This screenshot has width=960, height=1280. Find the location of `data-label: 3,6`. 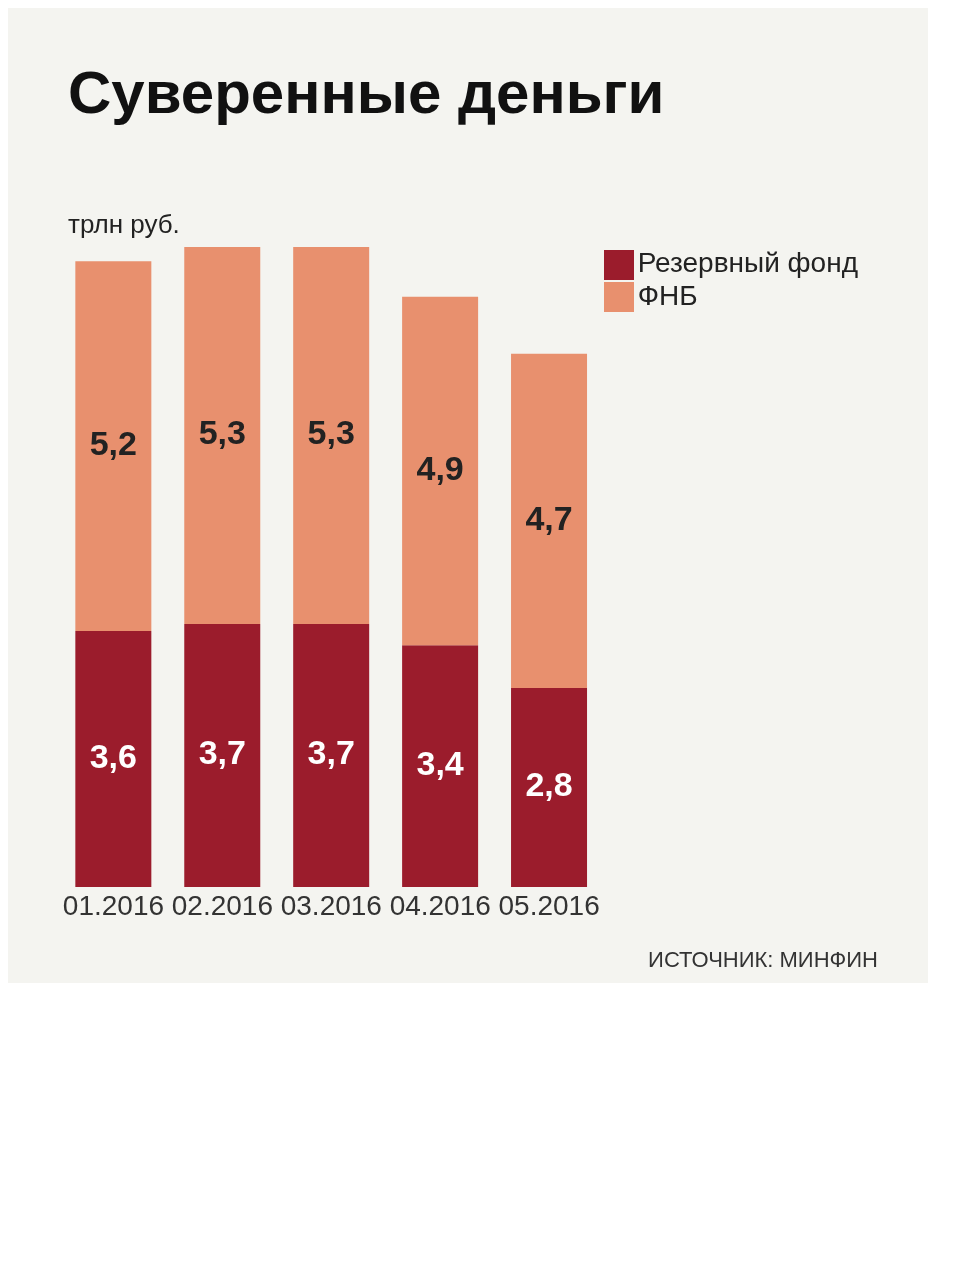

data-label: 3,6 is located at coordinates (113, 755).